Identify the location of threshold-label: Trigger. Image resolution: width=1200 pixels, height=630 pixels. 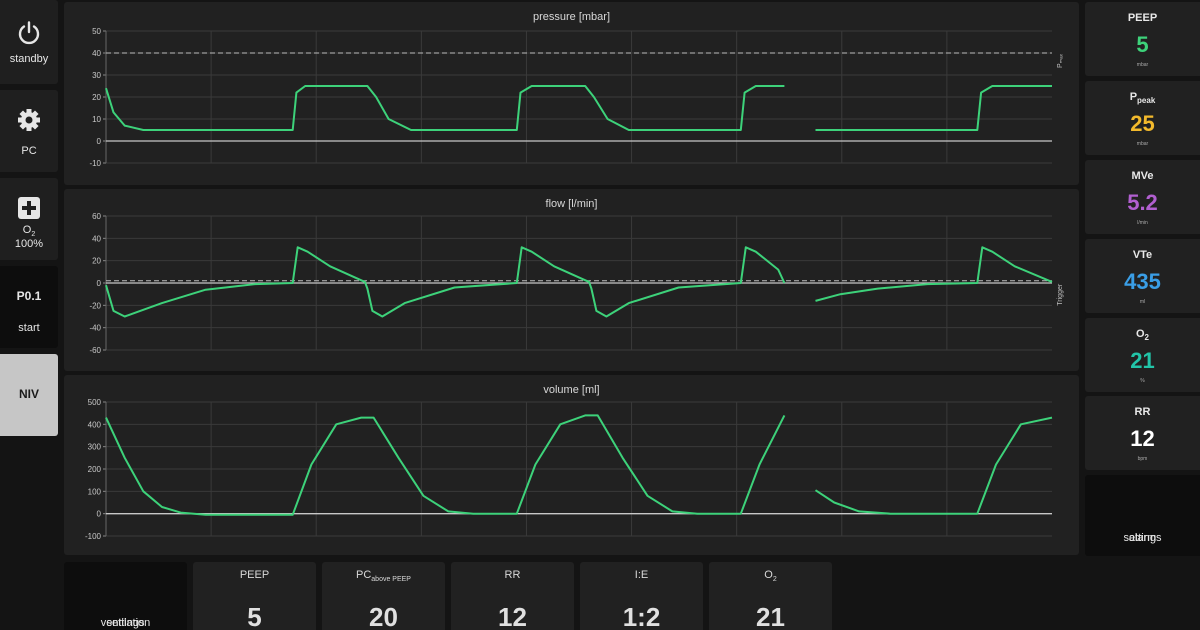
(1060, 294).